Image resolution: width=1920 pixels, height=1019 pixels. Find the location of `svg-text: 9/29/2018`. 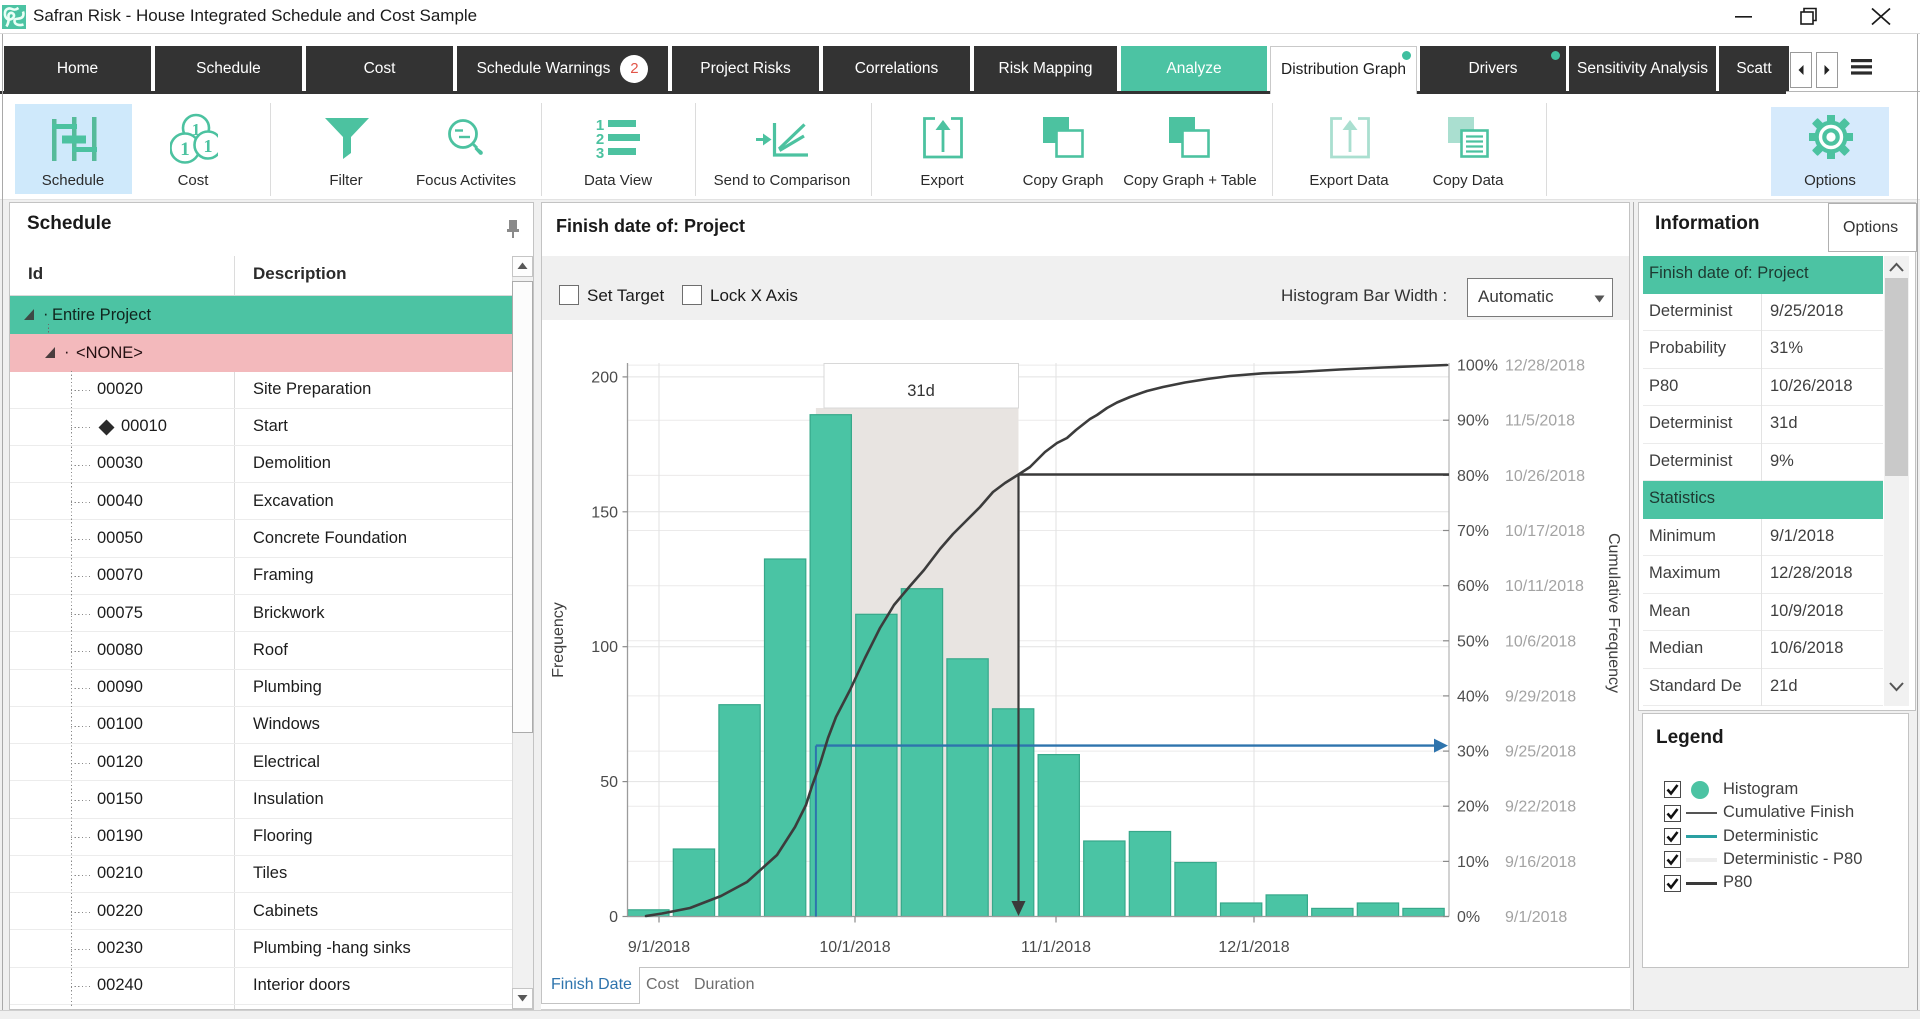

svg-text: 9/29/2018 is located at coordinates (1540, 696).